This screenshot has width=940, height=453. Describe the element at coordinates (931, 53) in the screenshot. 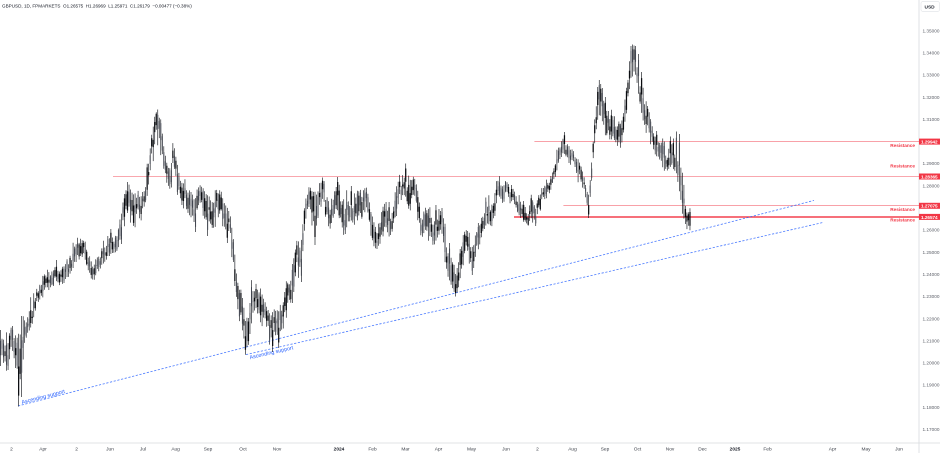

I see `svg-text: 1.34000` at that location.